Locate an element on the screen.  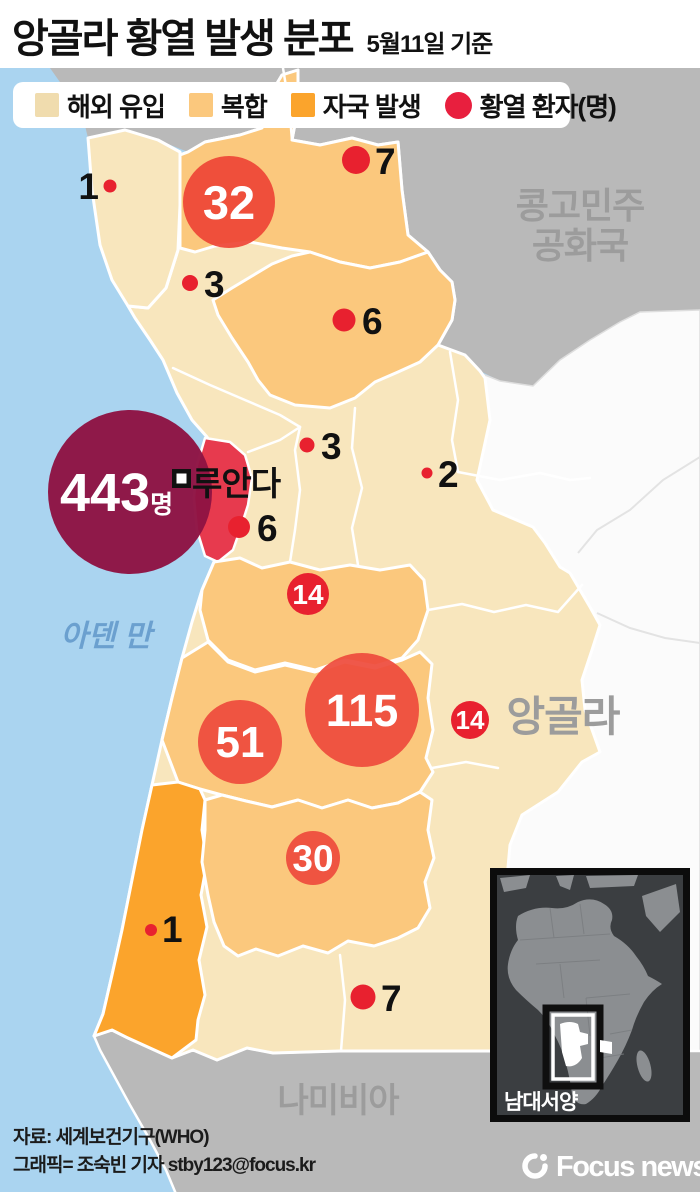
inset-angola-nub is located at coordinates (606, 1047).